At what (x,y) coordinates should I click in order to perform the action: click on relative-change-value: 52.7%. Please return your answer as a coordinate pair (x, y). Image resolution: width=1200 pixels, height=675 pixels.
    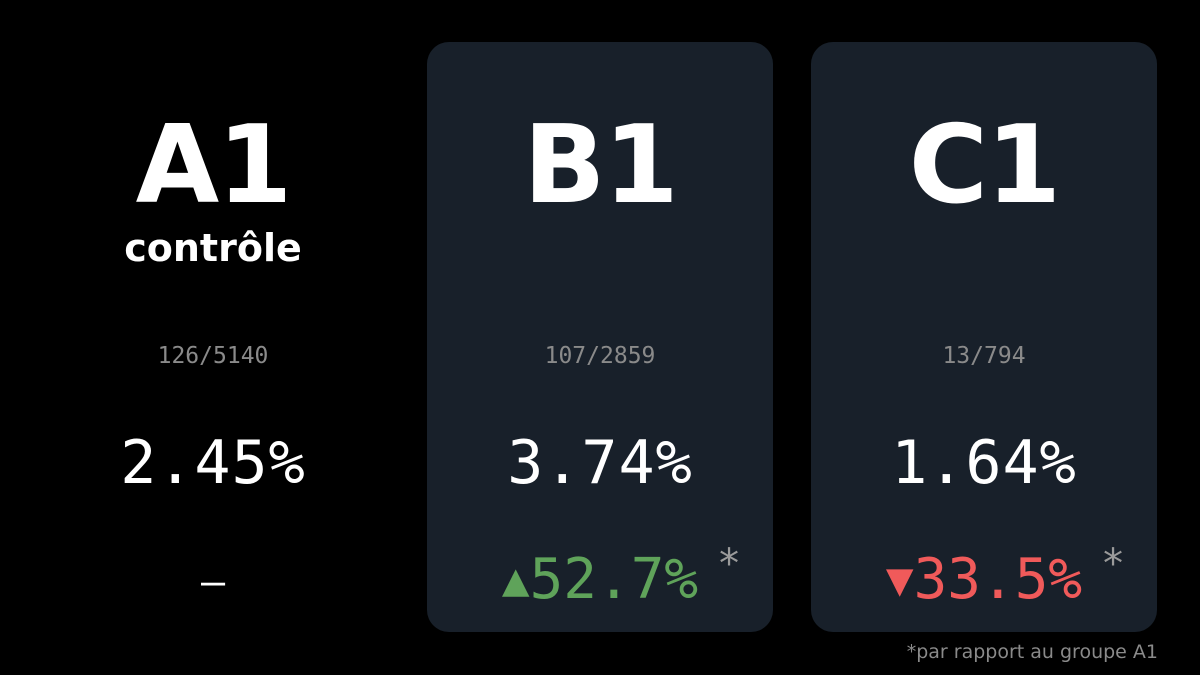
    Looking at the image, I should click on (614, 579).